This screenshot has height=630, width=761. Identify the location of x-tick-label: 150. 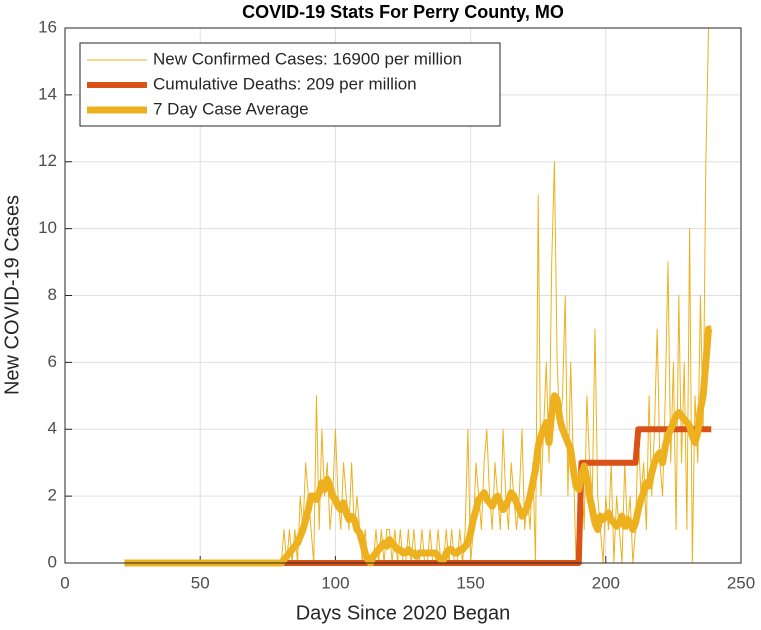
(470, 582).